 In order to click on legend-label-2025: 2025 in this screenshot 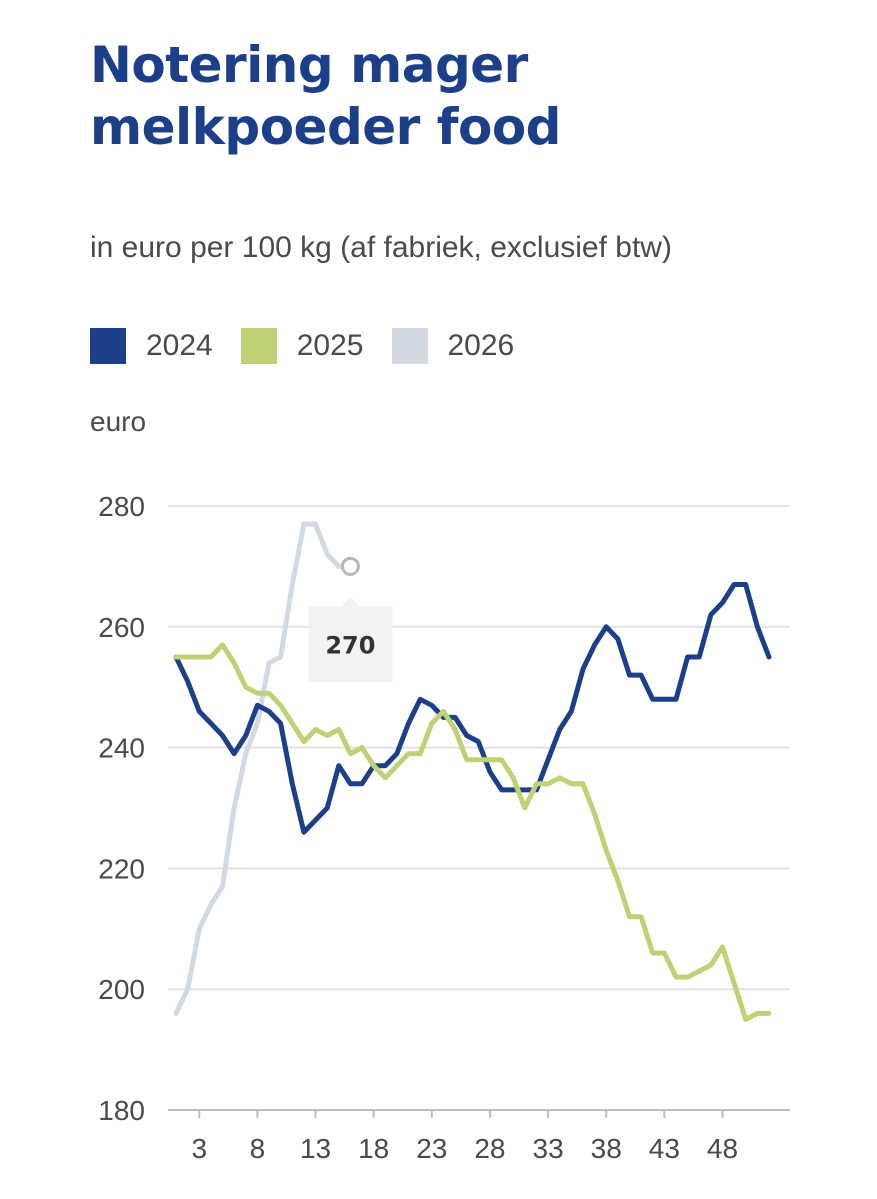, I will do `click(330, 345)`.